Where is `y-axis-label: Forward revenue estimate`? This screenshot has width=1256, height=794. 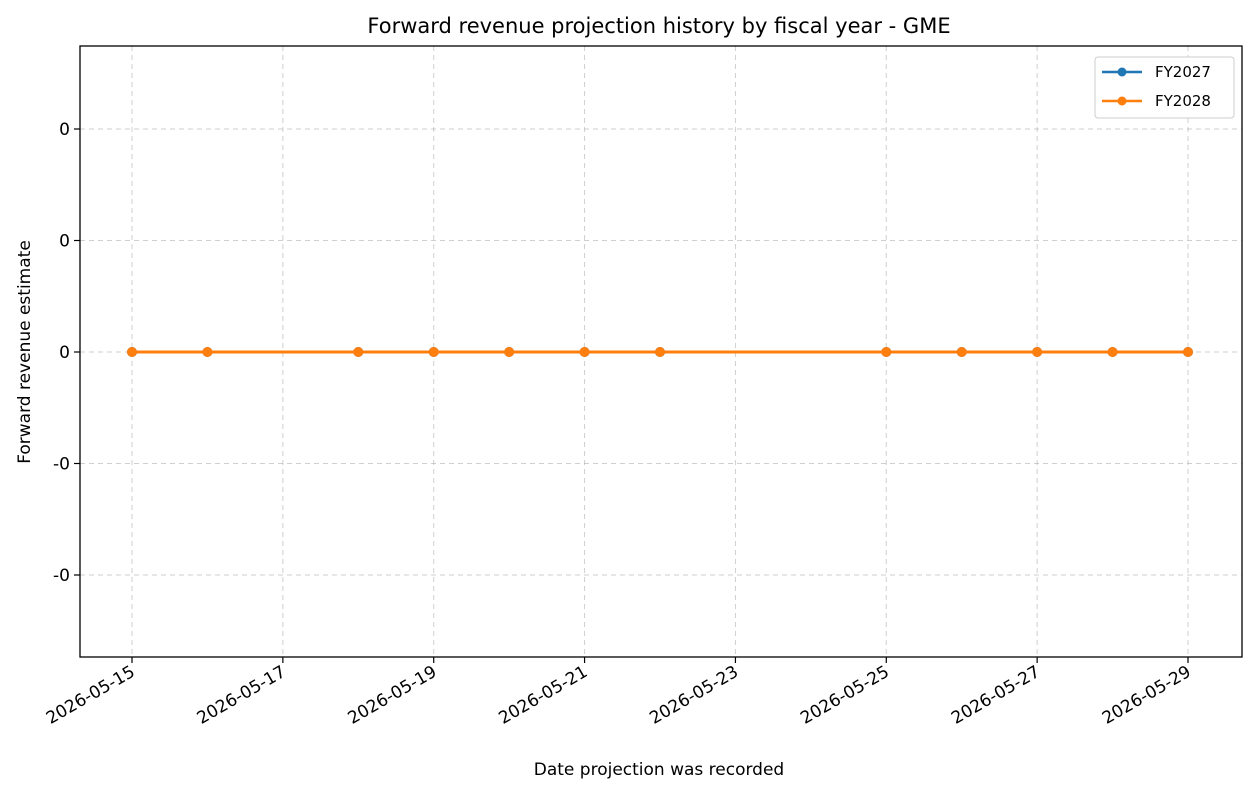 y-axis-label: Forward revenue estimate is located at coordinates (25, 352).